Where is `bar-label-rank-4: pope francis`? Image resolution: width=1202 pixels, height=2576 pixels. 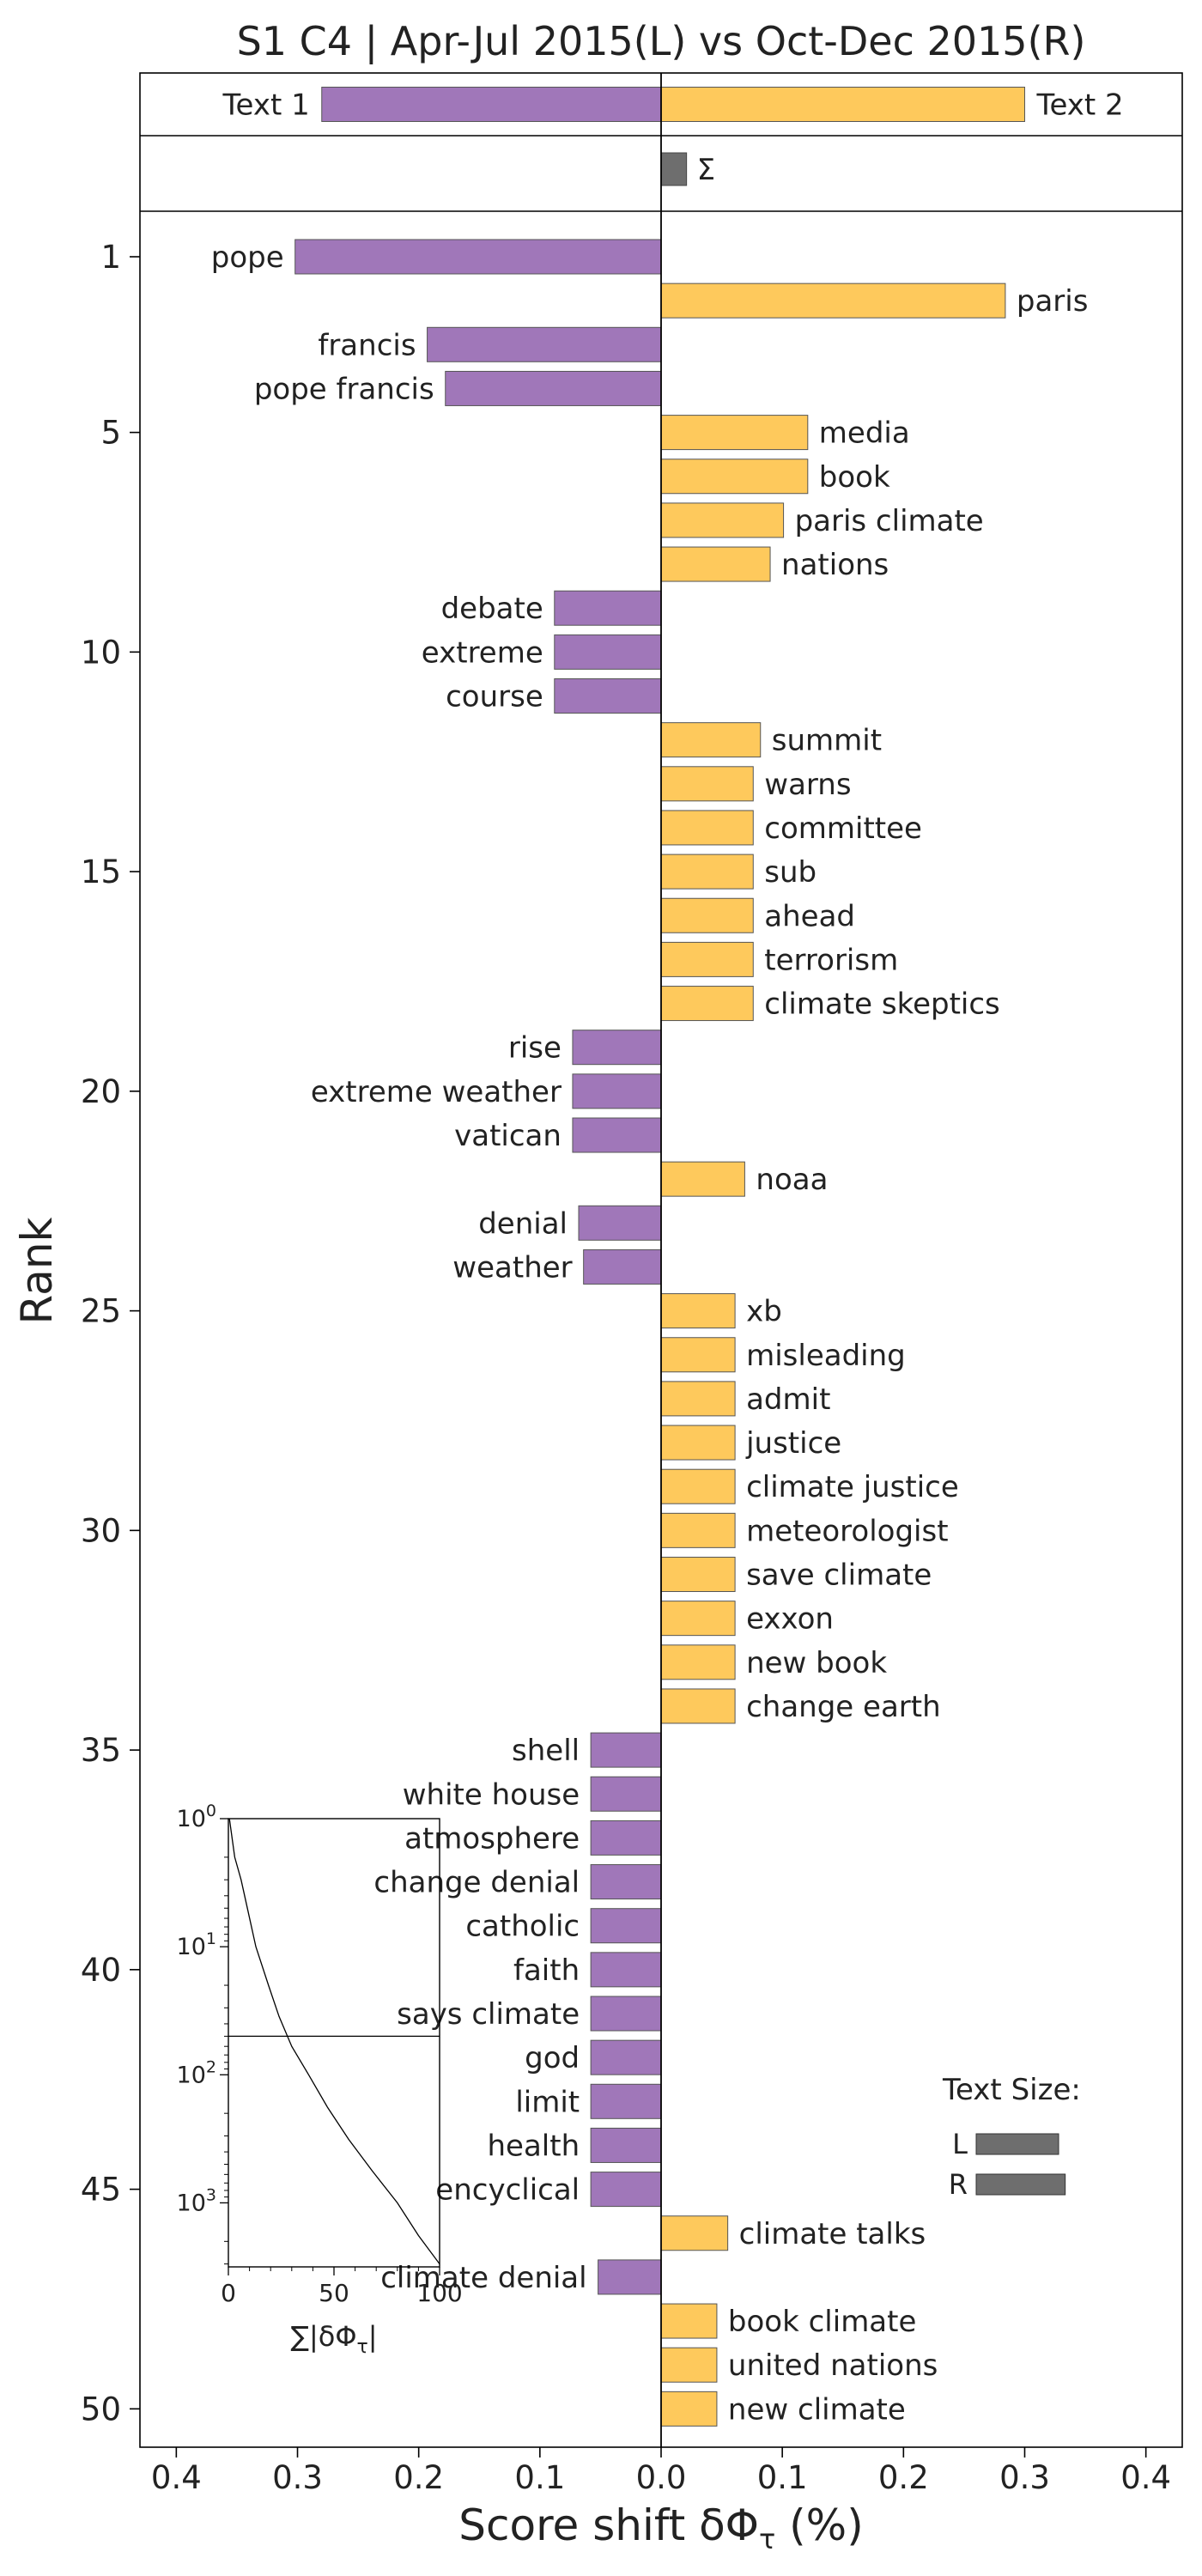 bar-label-rank-4: pope francis is located at coordinates (344, 389).